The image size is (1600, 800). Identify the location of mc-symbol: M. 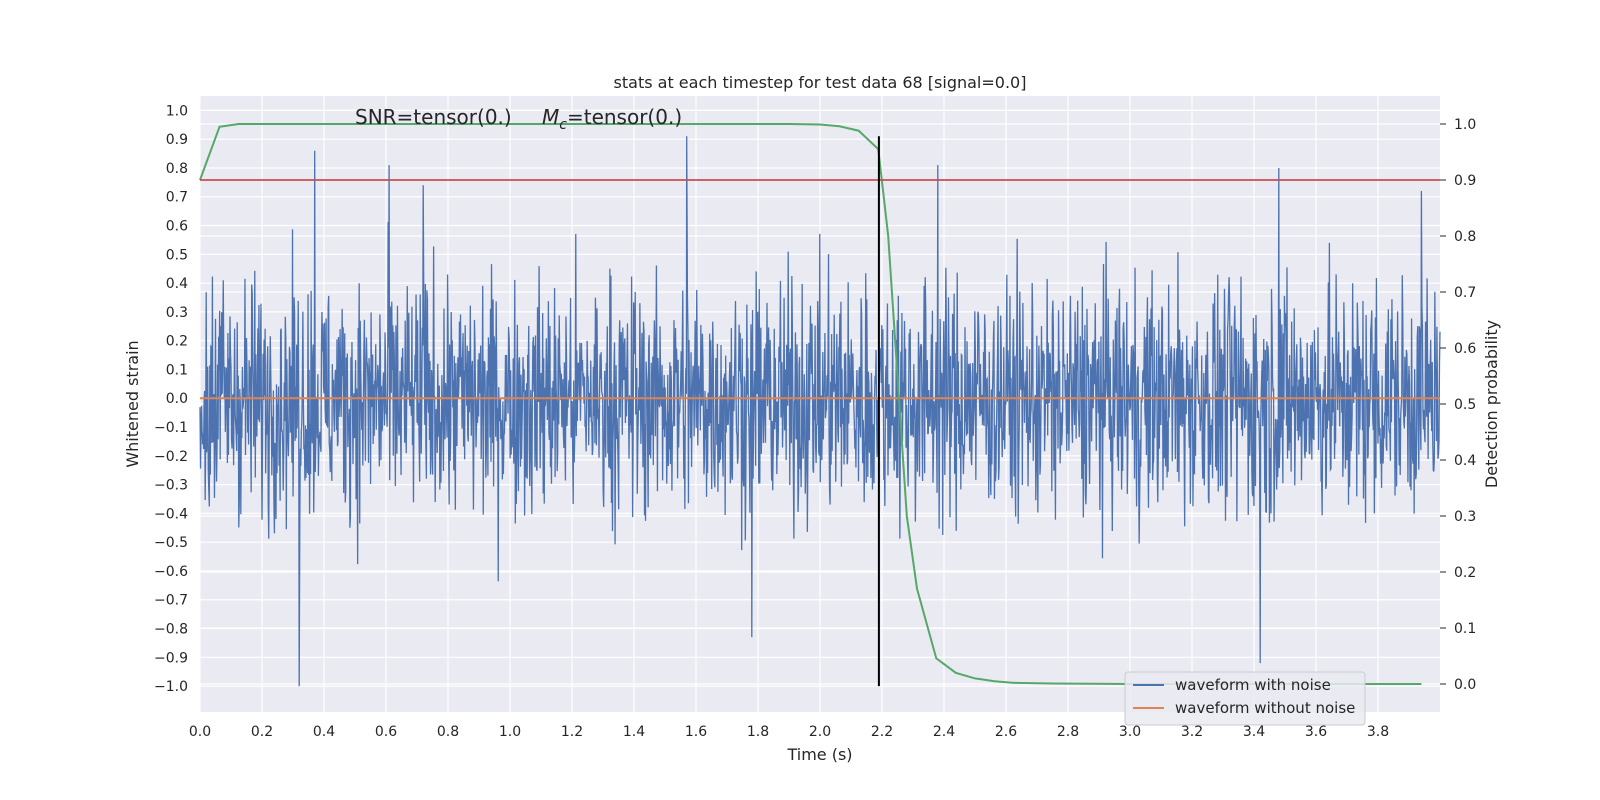
(550, 117).